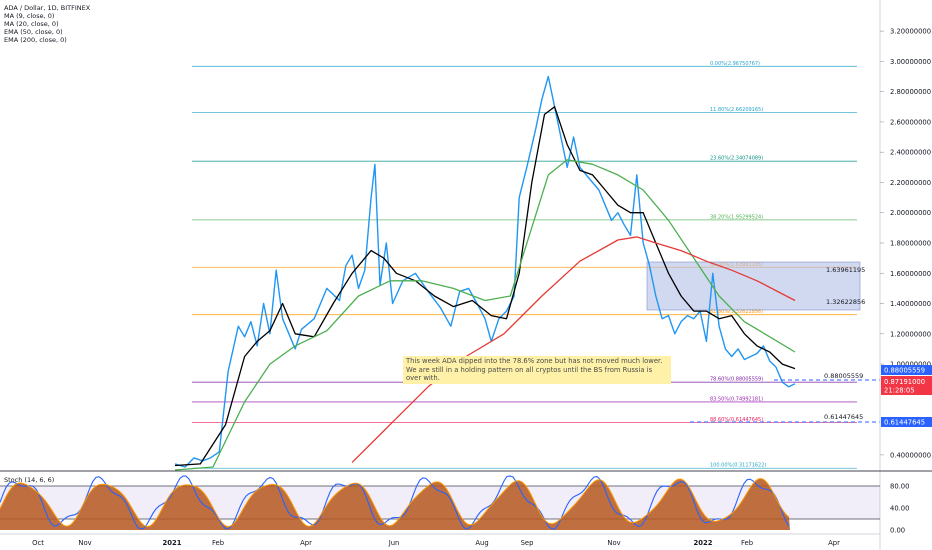 The height and width of the screenshot is (550, 932). I want to click on fib-label-1: 11.80%(2.66209165), so click(736, 110).